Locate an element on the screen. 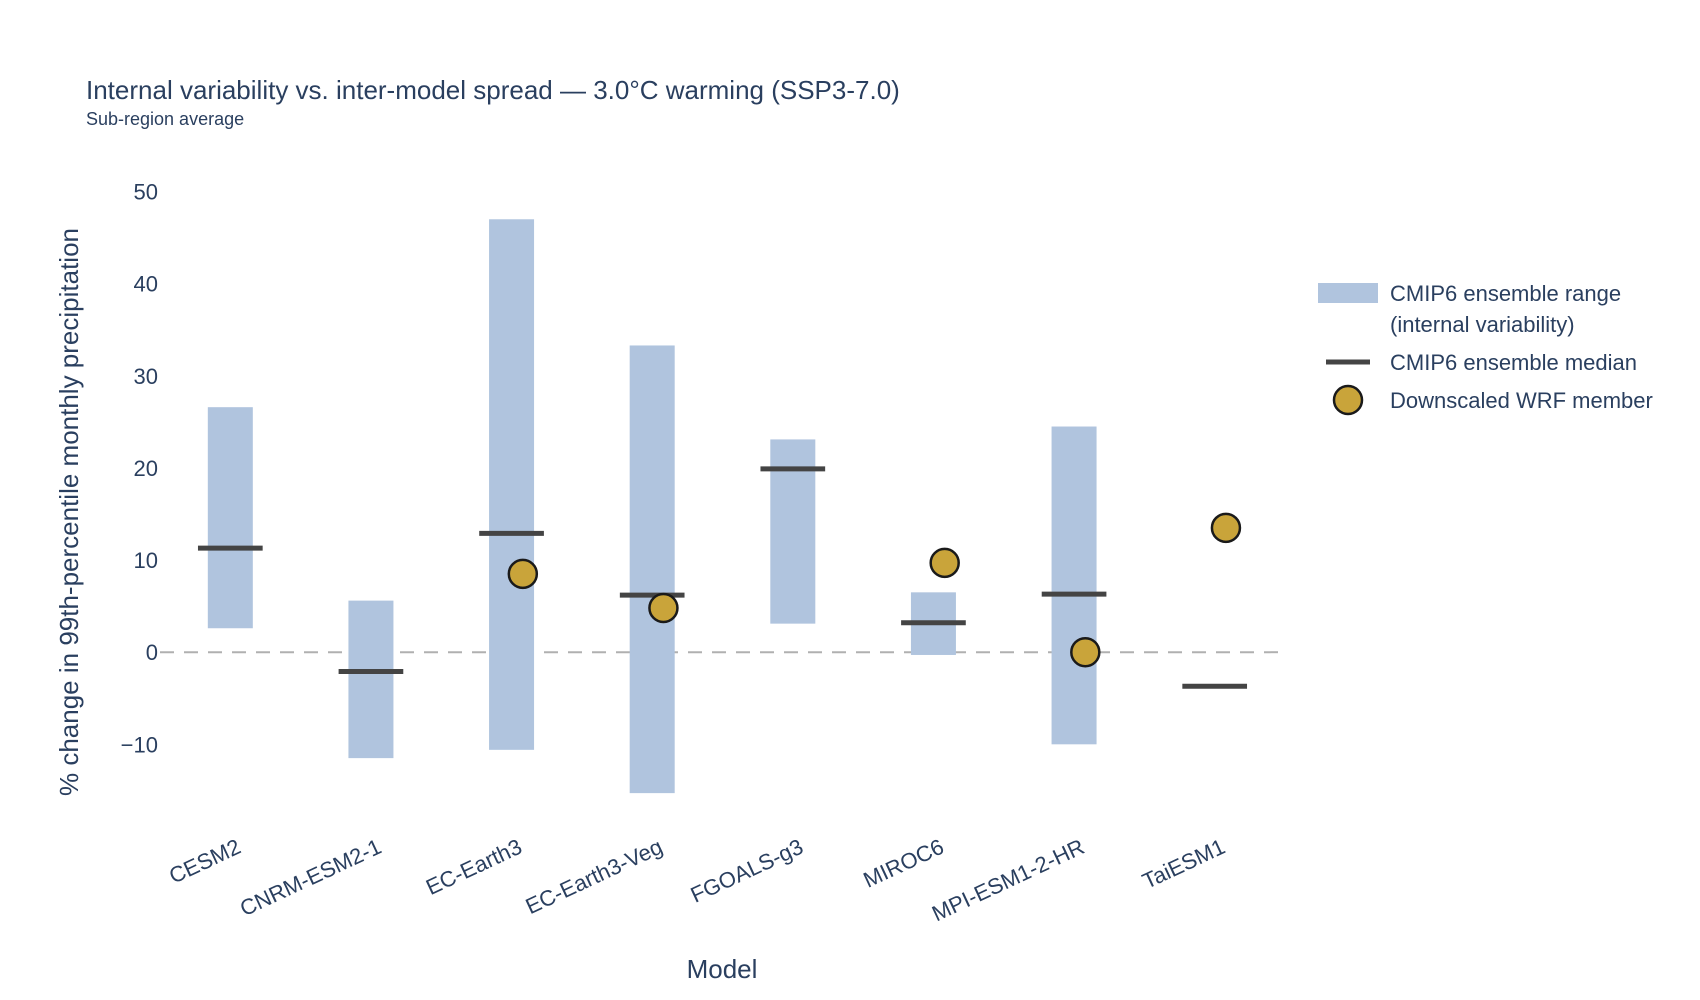 The width and height of the screenshot is (1700, 1000). y-tick-label: 10 is located at coordinates (146, 560).